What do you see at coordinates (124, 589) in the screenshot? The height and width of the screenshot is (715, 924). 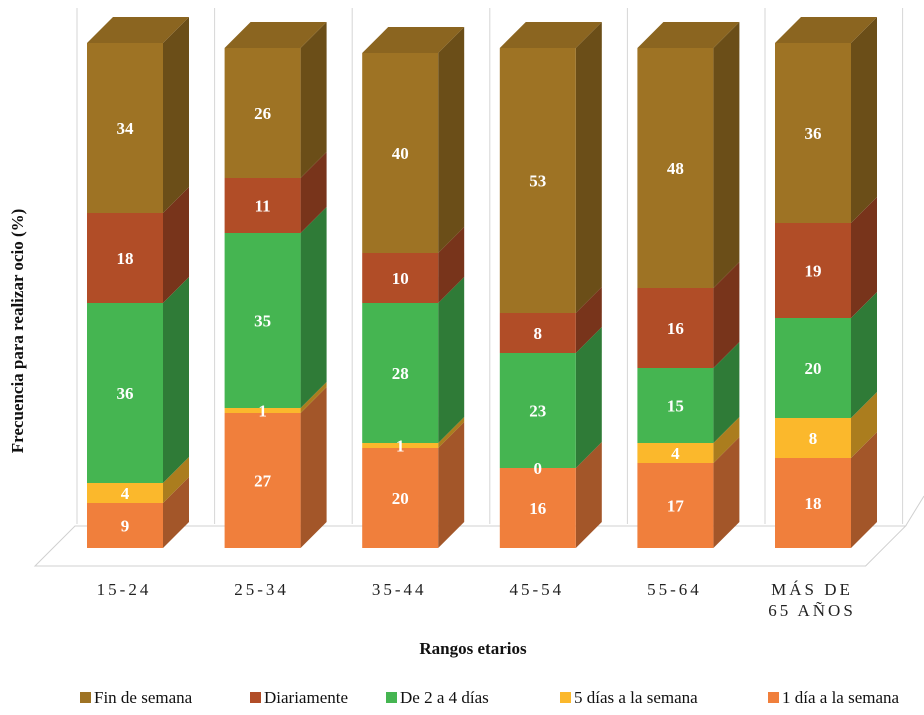 I see `x-tick-label-0: 15-24` at bounding box center [124, 589].